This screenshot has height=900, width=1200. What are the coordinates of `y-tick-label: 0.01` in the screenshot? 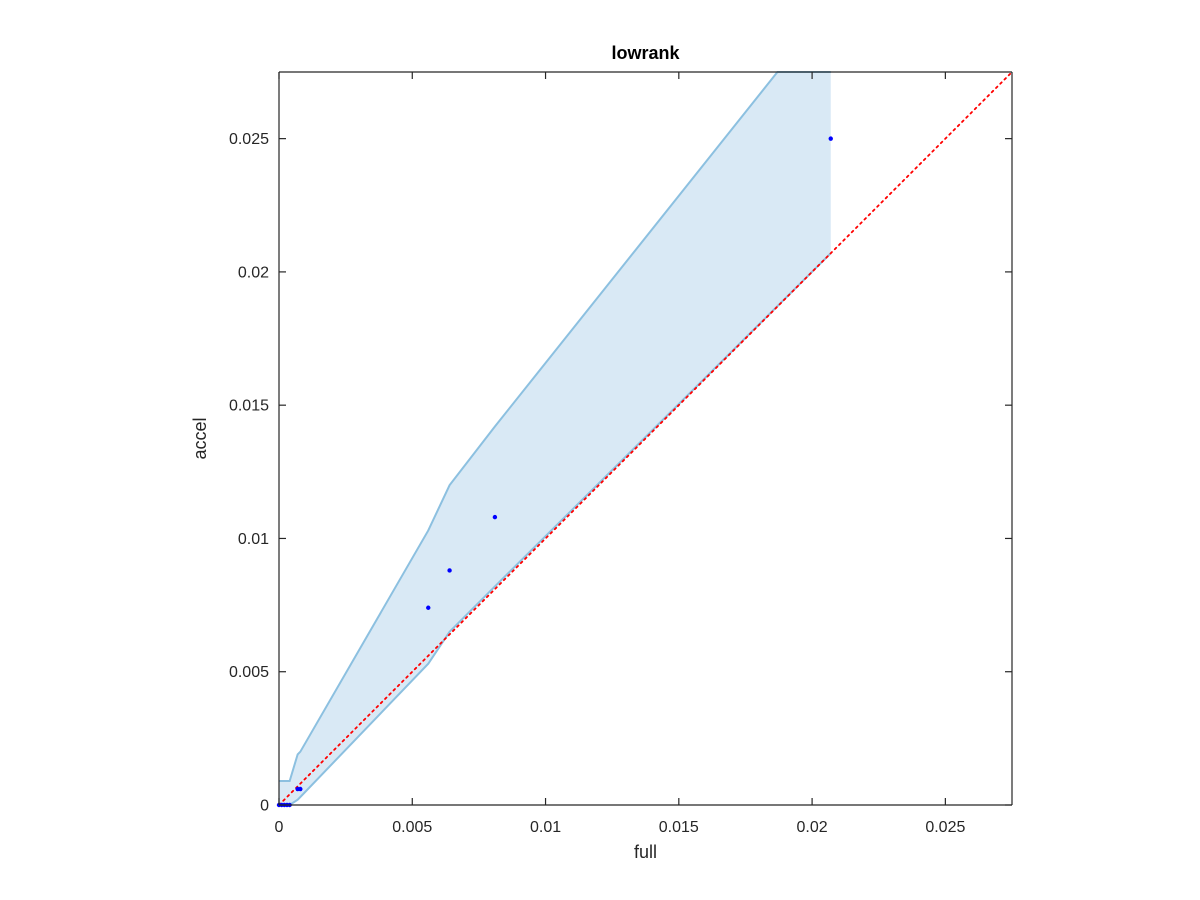 It's located at (253, 539).